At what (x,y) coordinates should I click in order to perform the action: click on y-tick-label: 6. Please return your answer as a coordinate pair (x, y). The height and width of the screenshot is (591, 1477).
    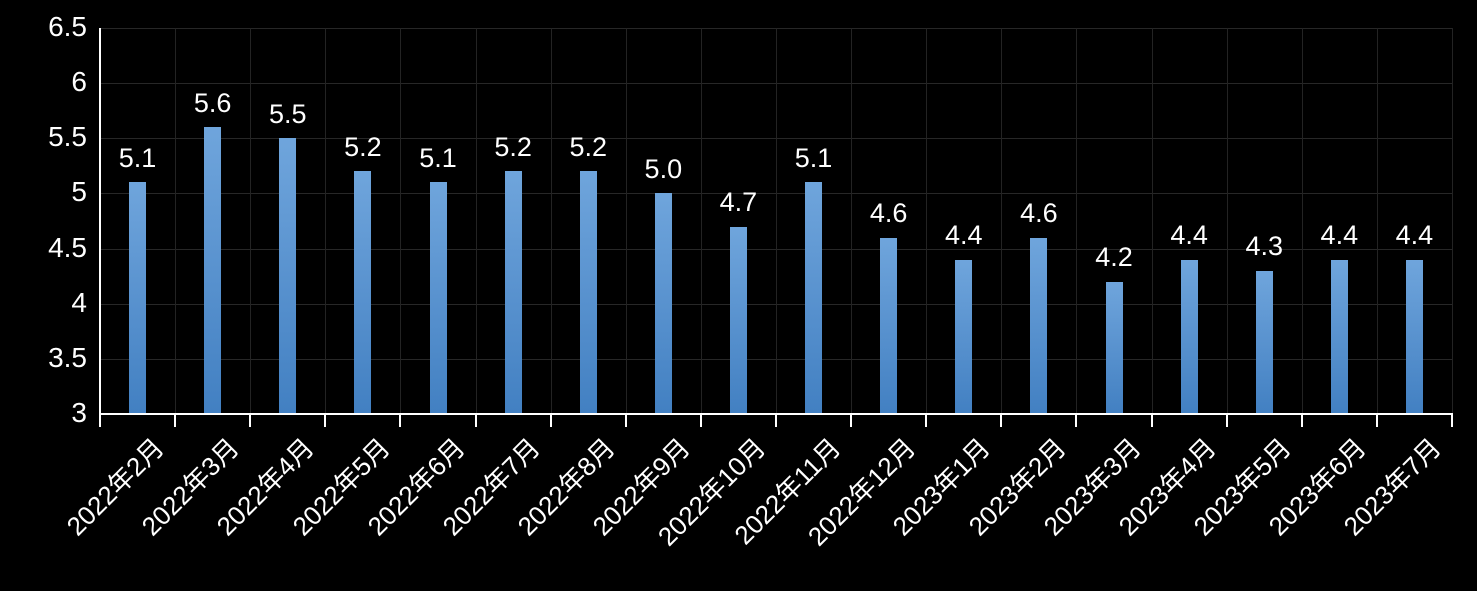
    Looking at the image, I should click on (79, 82).